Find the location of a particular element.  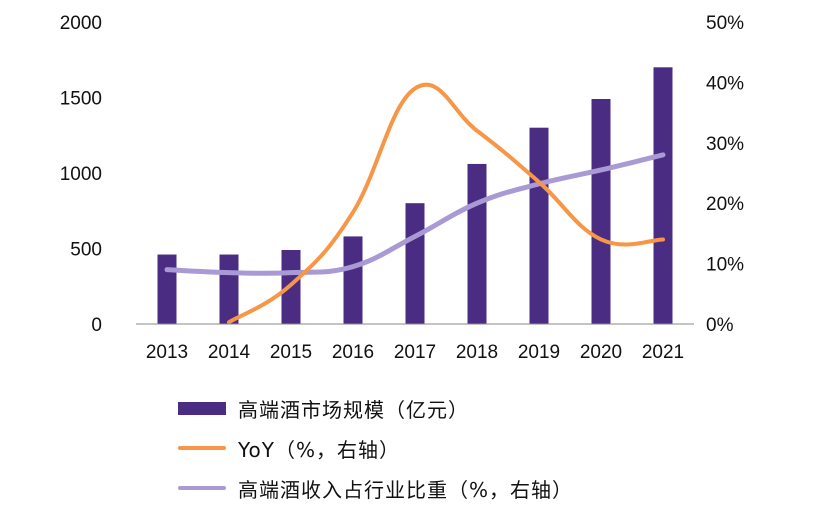

left-tick-label: 0 is located at coordinates (96, 325).